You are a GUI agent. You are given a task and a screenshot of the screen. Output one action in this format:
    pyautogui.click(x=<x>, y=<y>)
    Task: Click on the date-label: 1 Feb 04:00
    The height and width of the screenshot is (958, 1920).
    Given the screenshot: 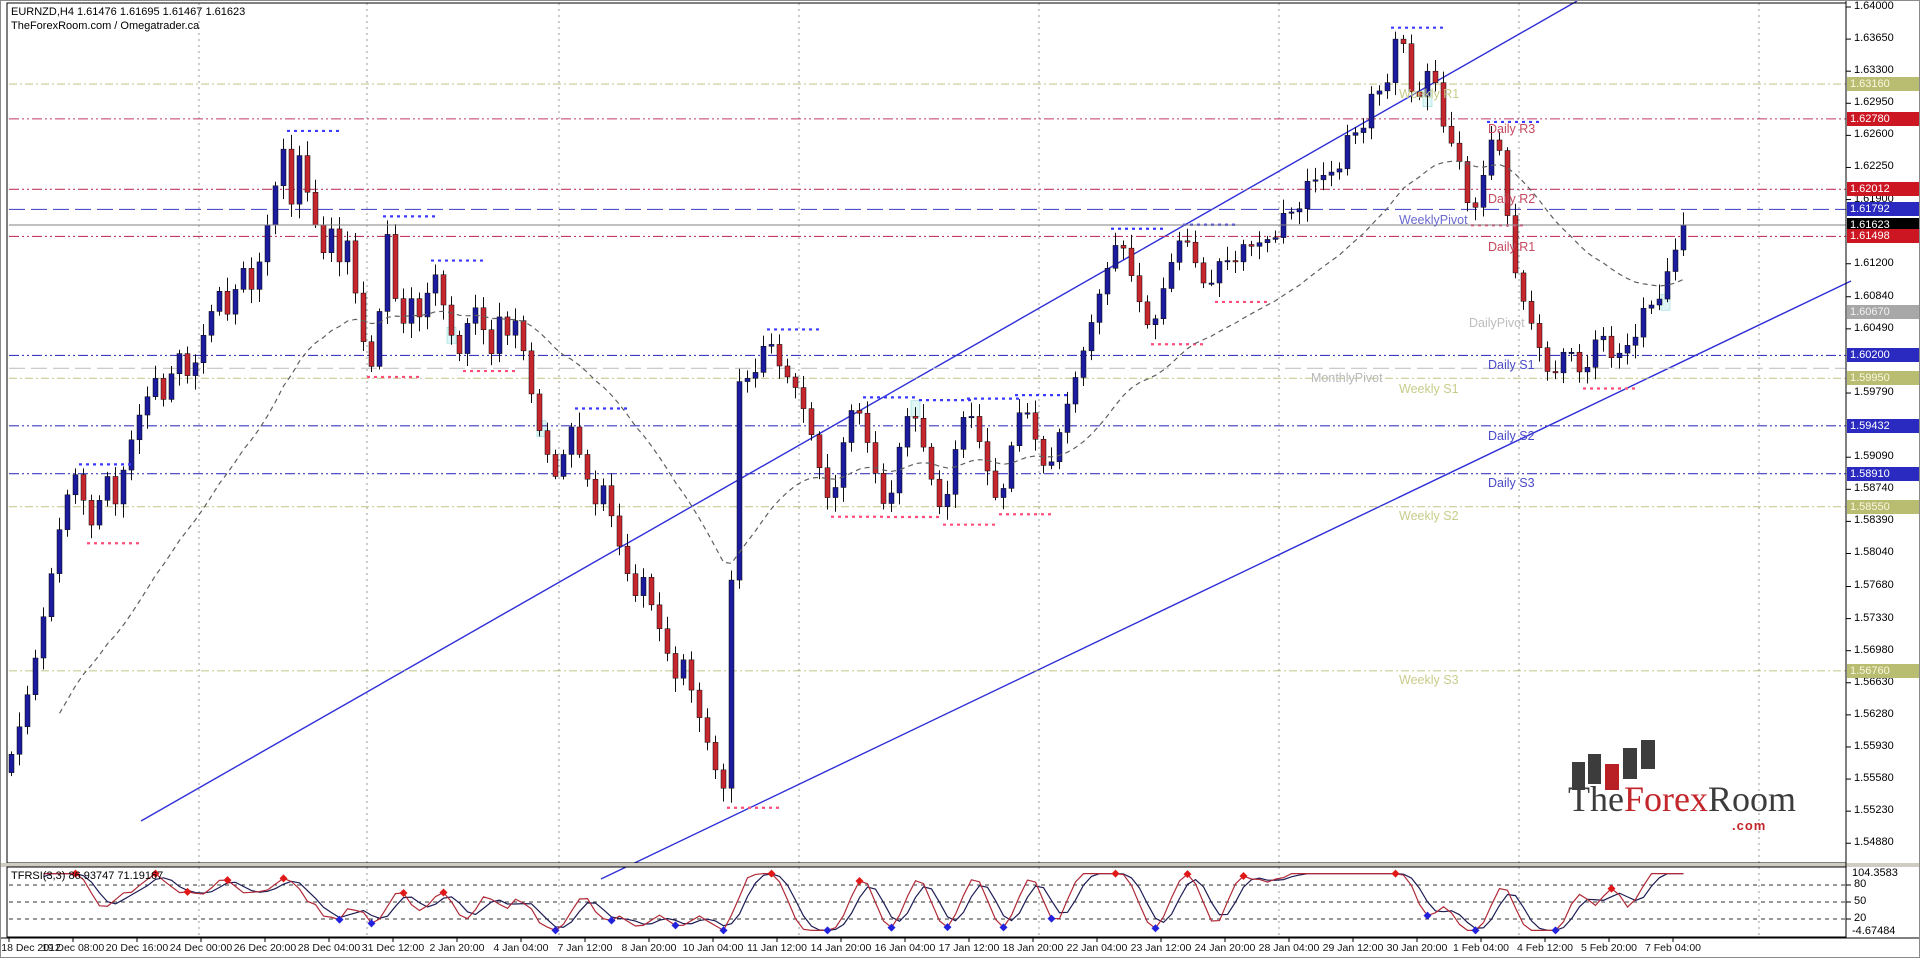 What is the action you would take?
    pyautogui.click(x=1481, y=948)
    